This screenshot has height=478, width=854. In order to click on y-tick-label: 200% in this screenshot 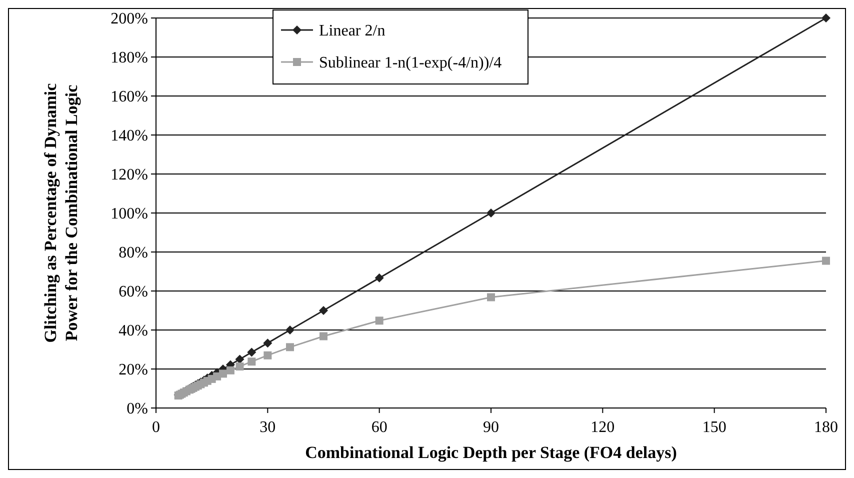, I will do `click(129, 19)`.